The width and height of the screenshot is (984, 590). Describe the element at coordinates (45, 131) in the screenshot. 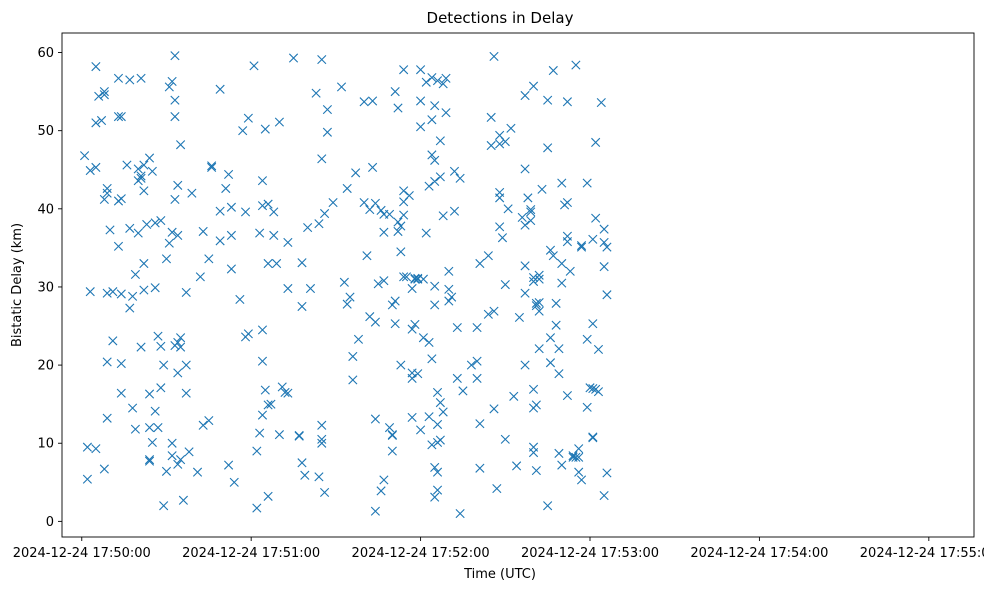

I see `y-tick-label: 50` at that location.